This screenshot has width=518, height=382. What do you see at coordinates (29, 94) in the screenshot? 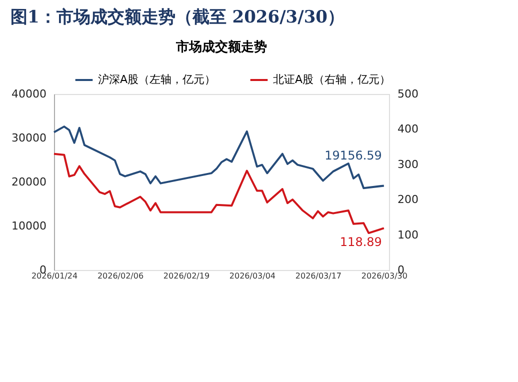
I see `y-tick-label: 40000` at bounding box center [29, 94].